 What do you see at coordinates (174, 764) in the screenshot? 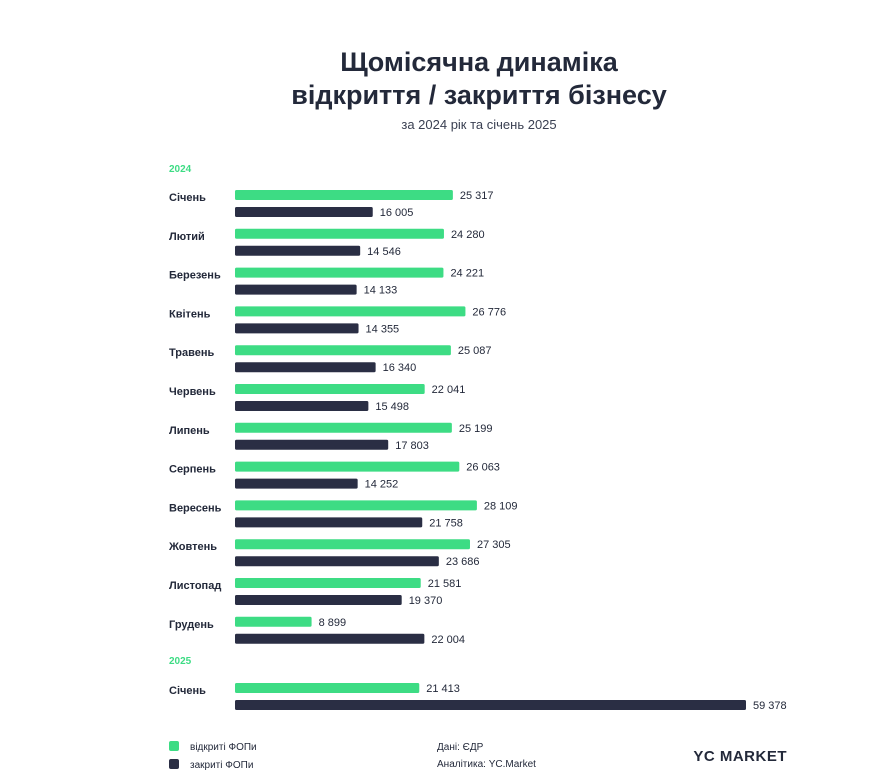
I see `legend-swatch-closed` at bounding box center [174, 764].